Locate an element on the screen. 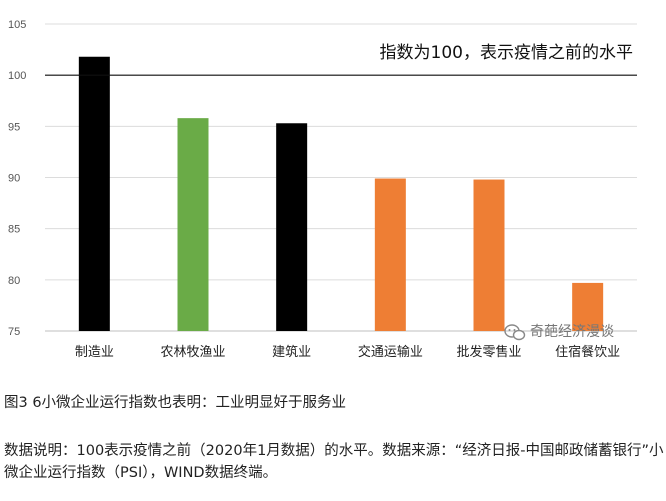 This screenshot has height=501, width=666. y-tick-label: 85 is located at coordinates (14, 230).